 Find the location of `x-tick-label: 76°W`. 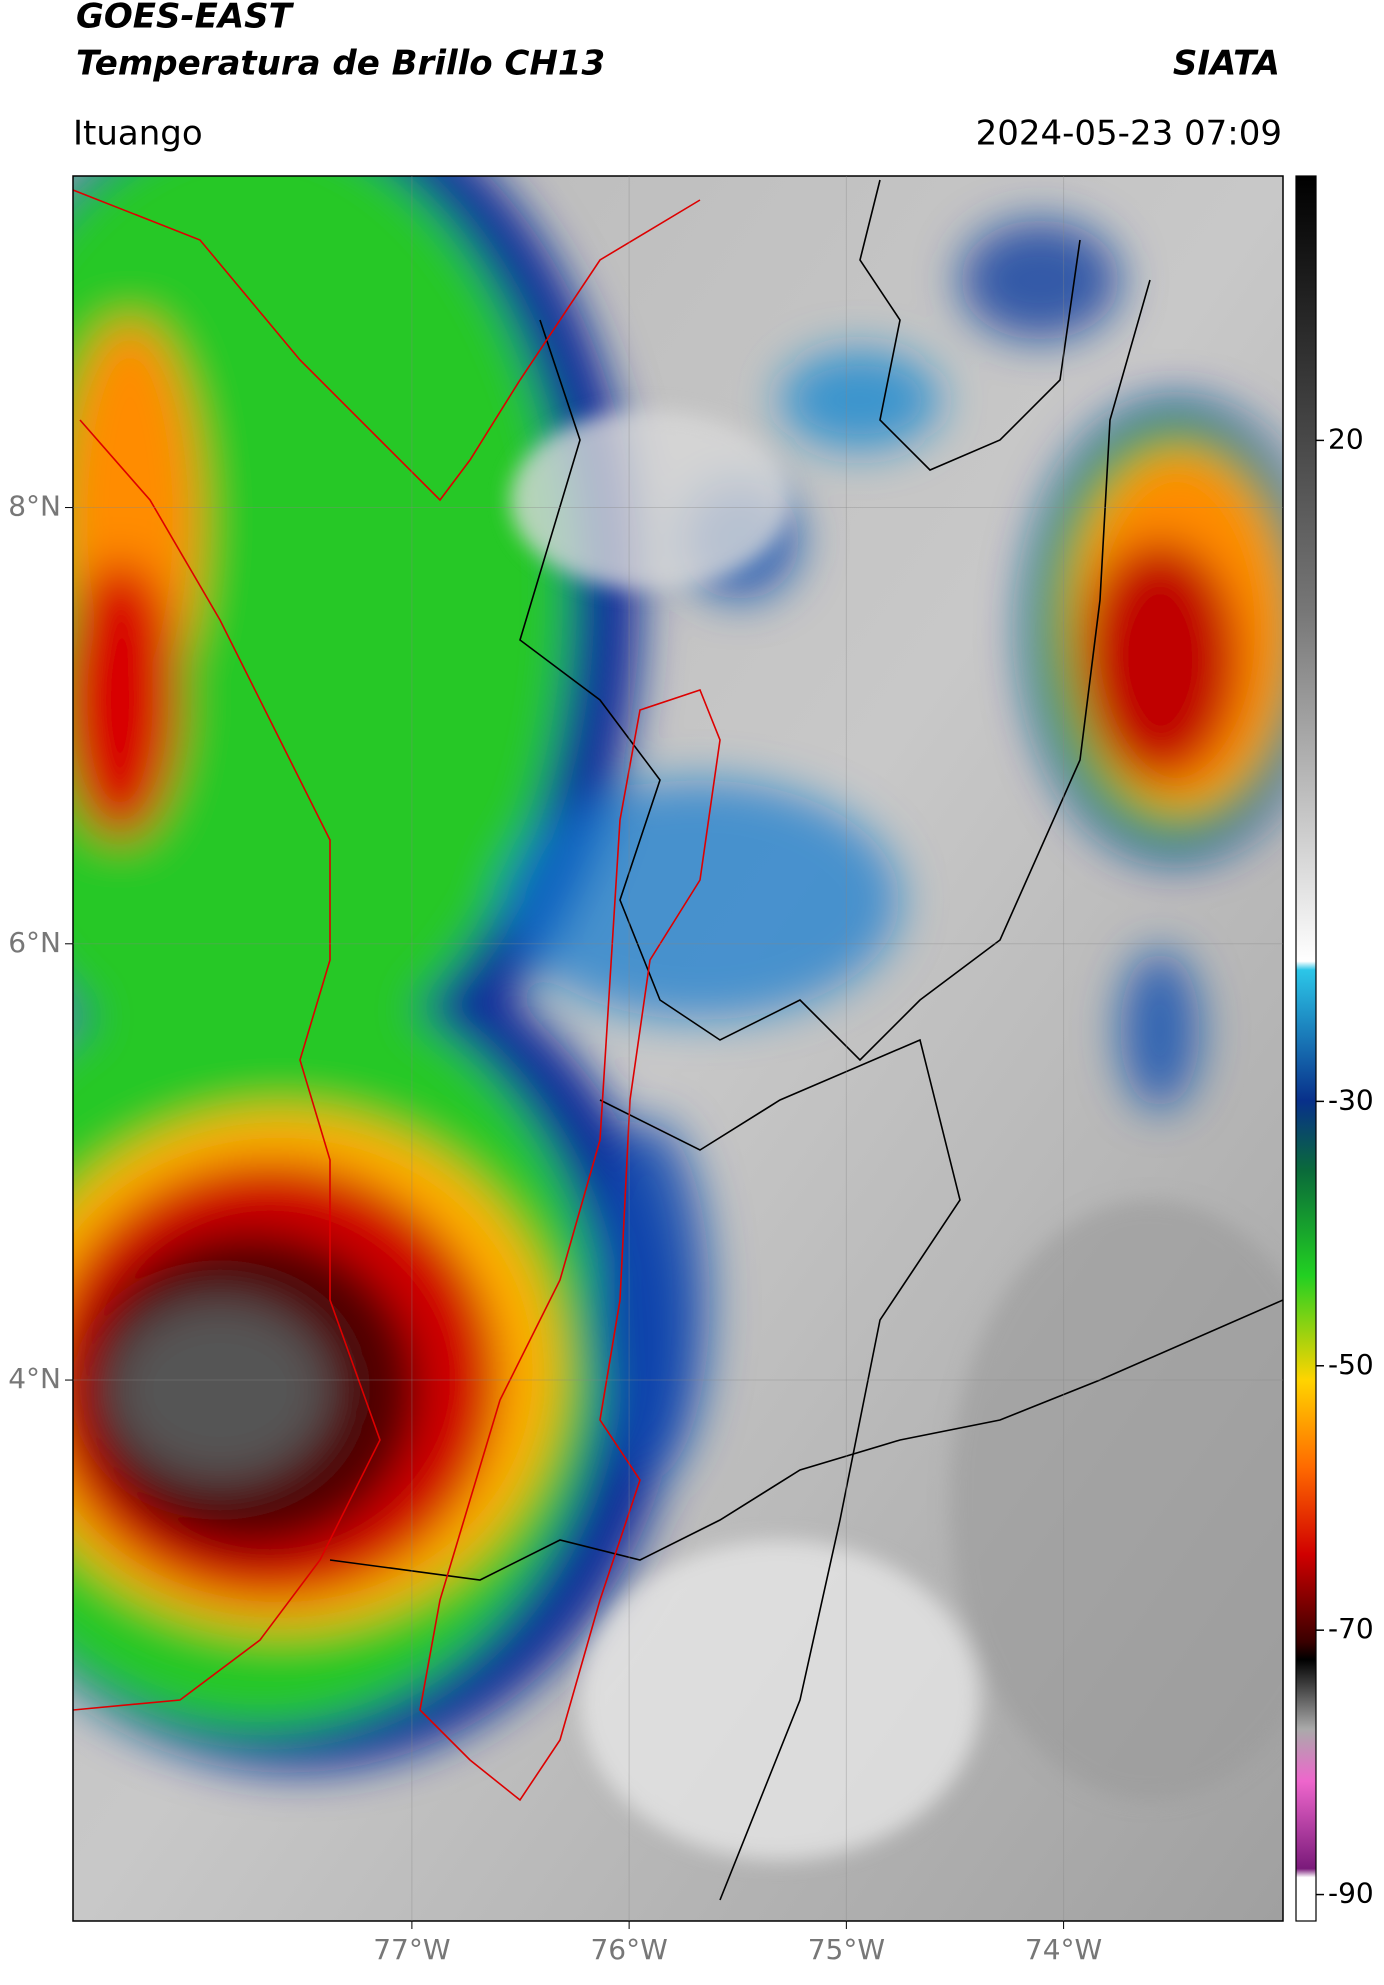

x-tick-label: 76°W is located at coordinates (628, 1949).